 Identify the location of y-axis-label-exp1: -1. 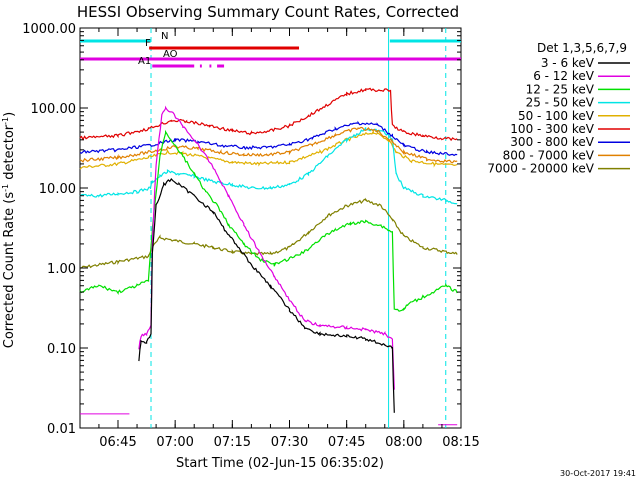
(5, 188).